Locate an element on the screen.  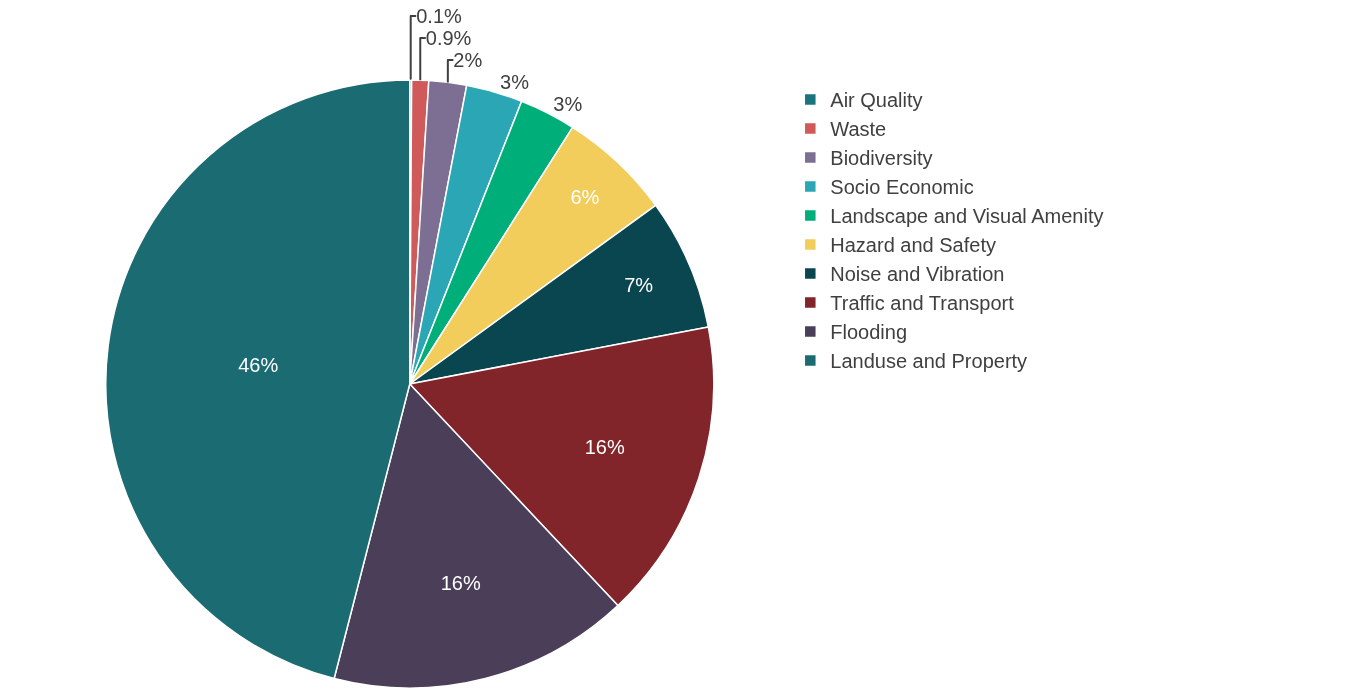
legend-label: Landuse and Property is located at coordinates (929, 361).